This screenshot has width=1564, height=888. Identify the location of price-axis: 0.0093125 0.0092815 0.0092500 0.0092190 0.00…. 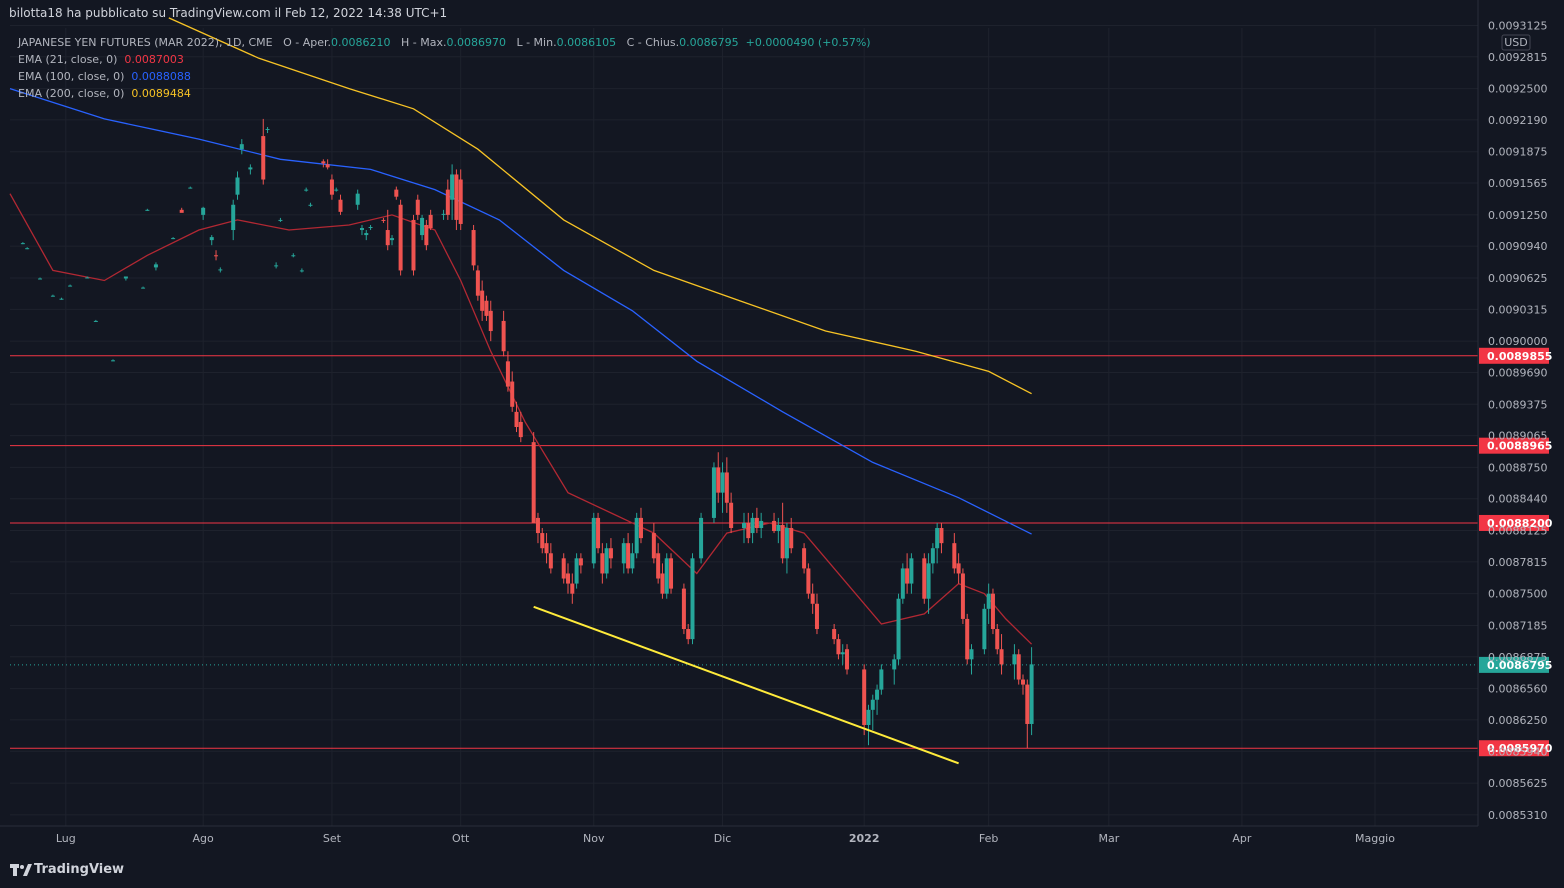
(1512, 413).